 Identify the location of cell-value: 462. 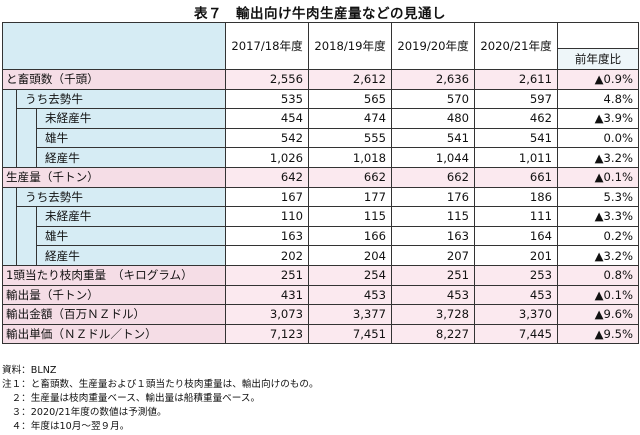
(516, 118).